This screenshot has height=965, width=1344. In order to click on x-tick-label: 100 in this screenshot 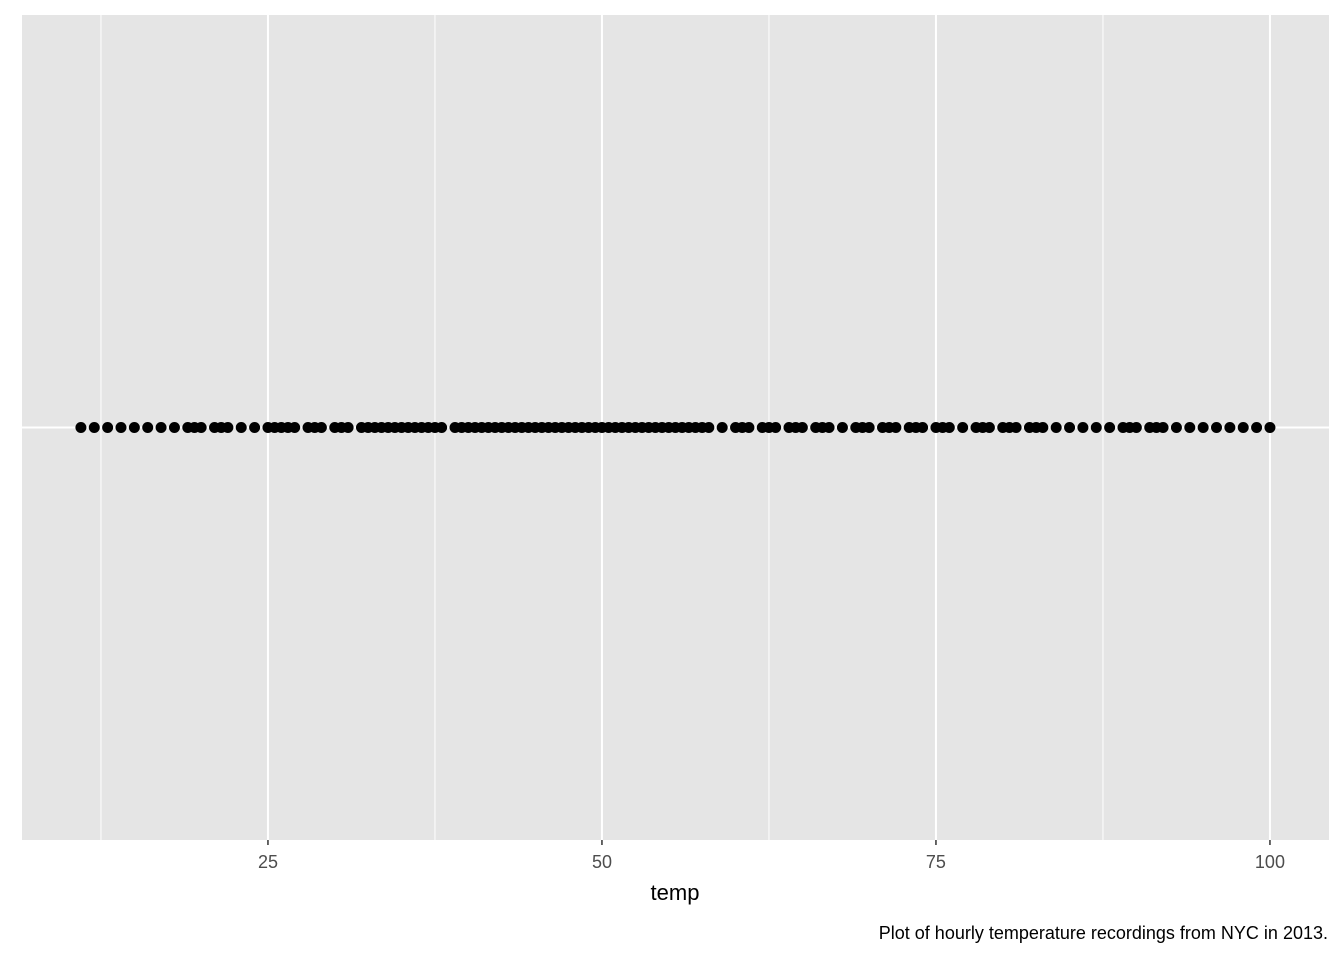, I will do `click(1270, 862)`.